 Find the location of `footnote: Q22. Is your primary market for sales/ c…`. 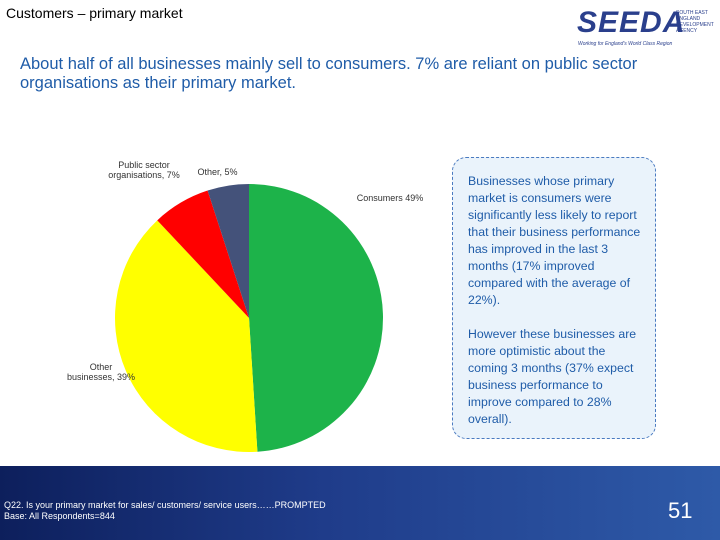

footnote: Q22. Is your primary market for sales/ c… is located at coordinates (165, 511).